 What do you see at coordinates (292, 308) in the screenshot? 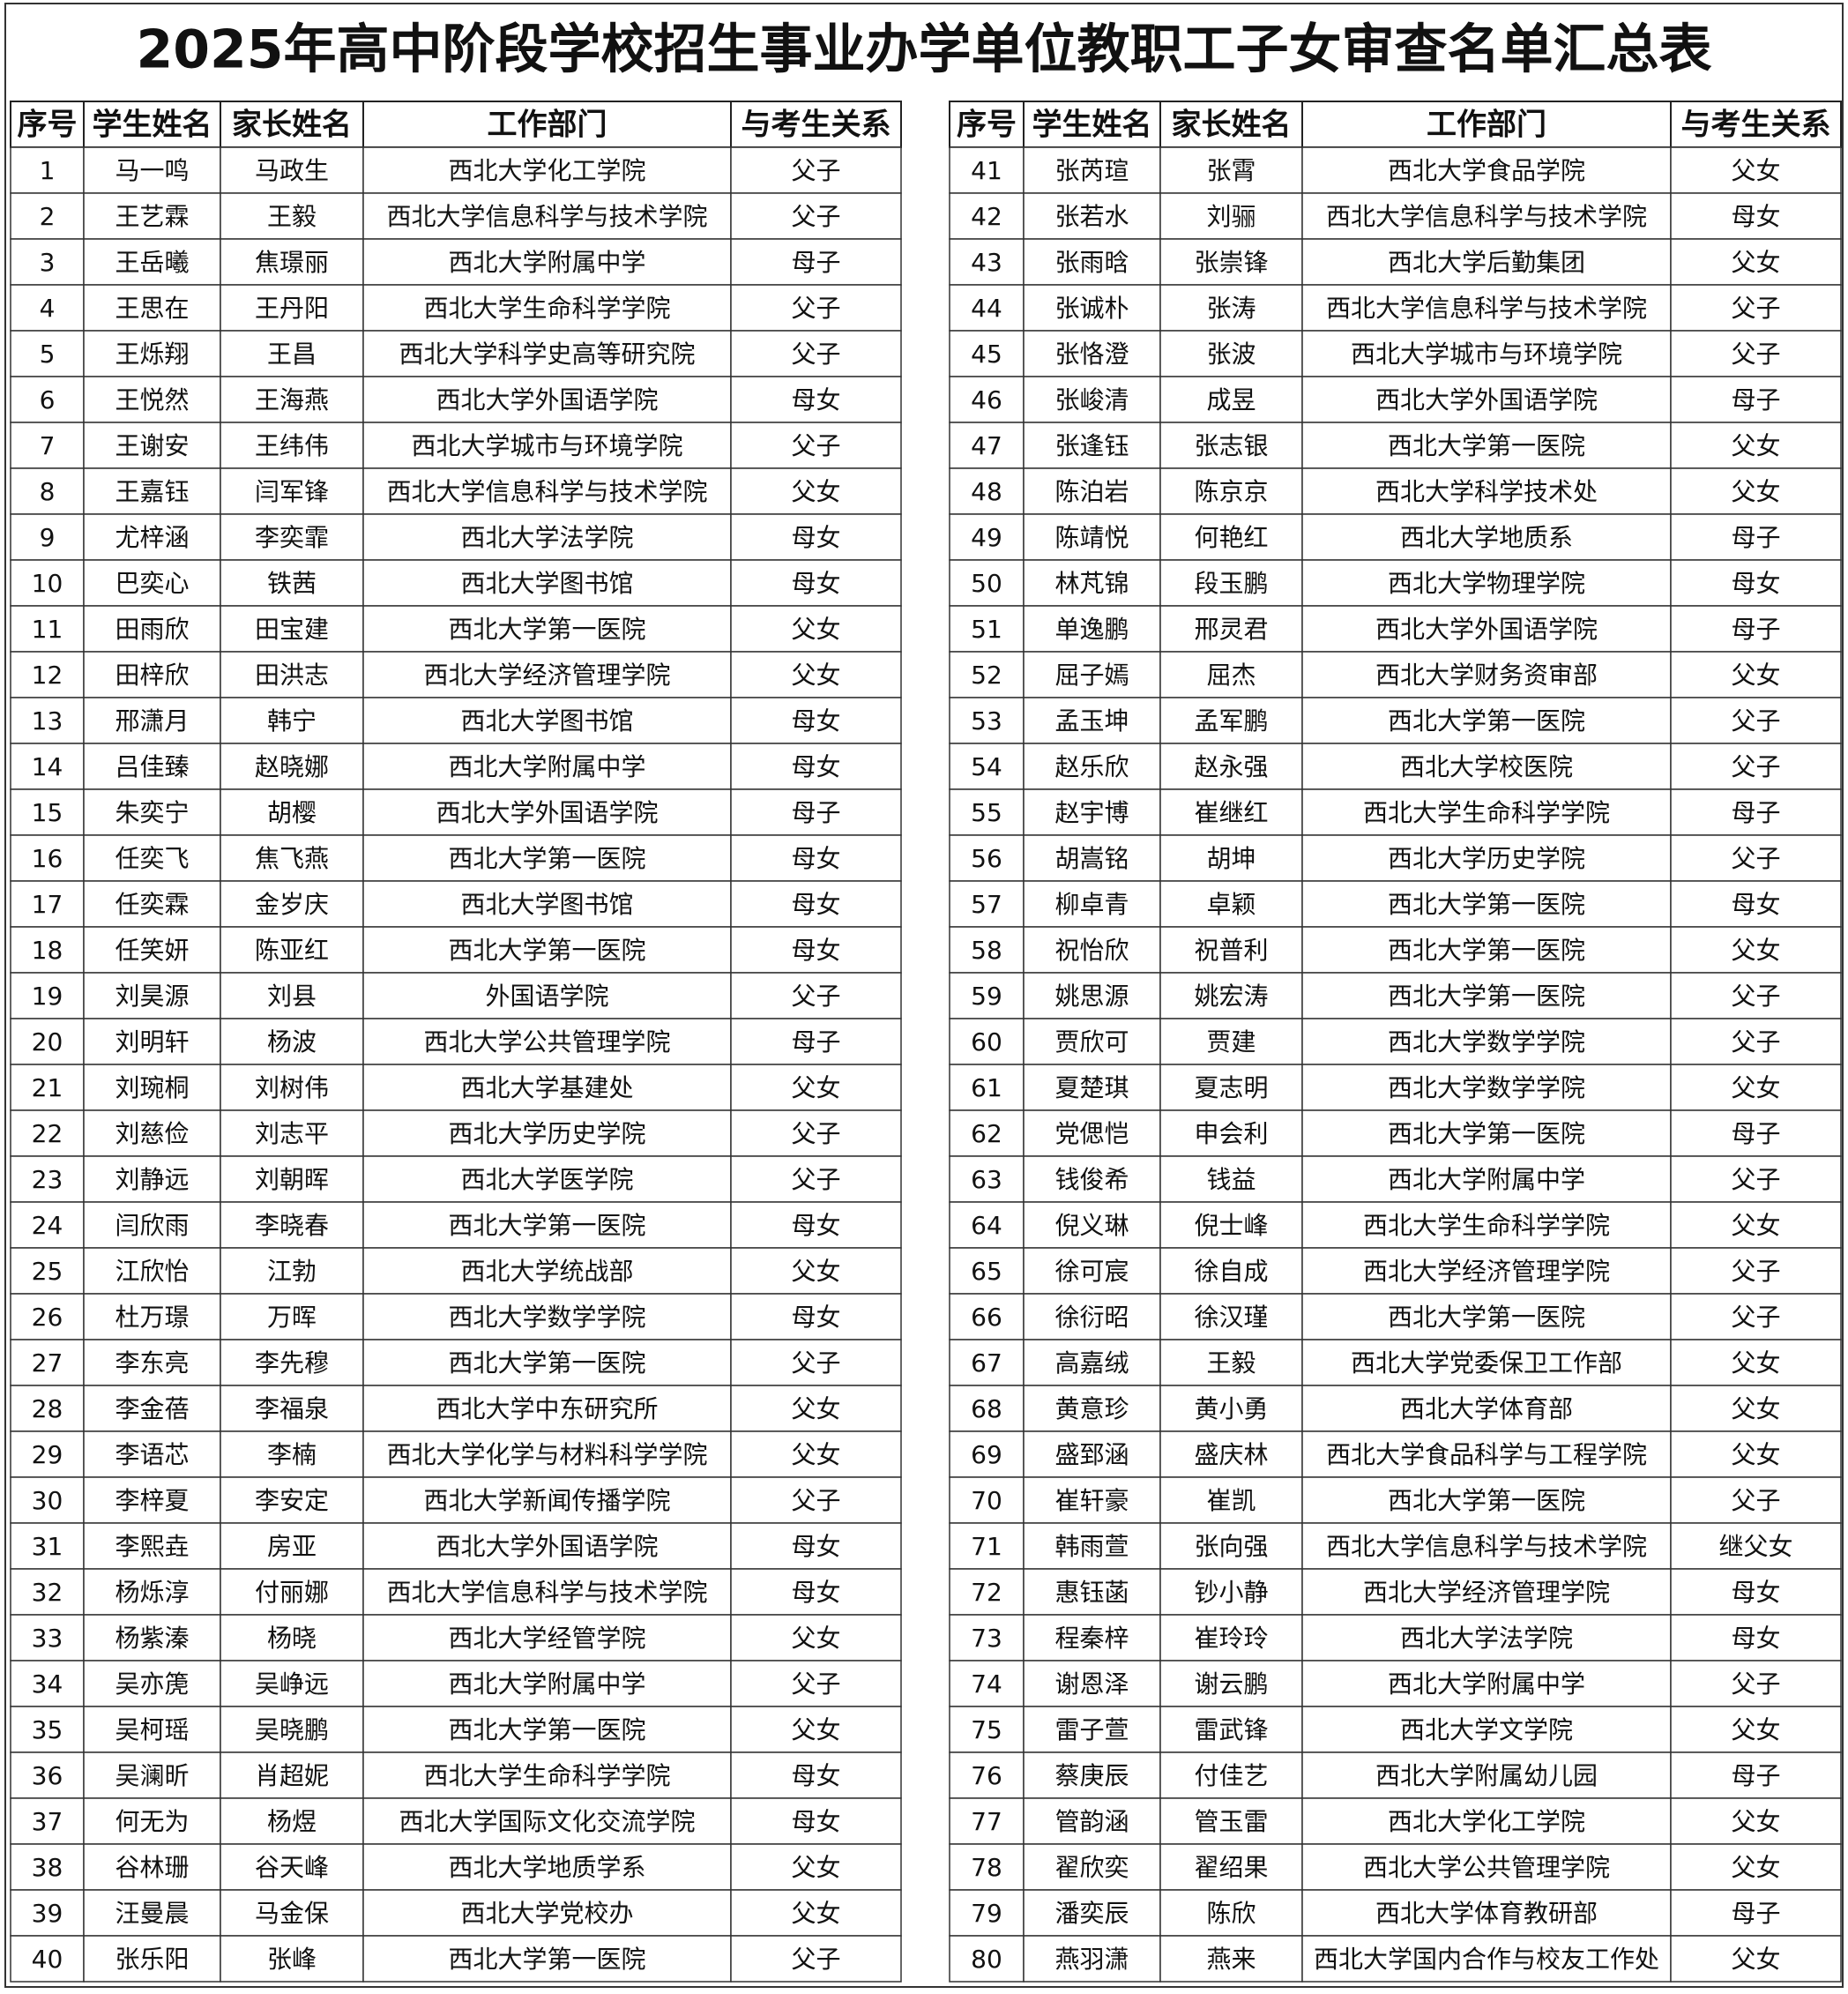
I see `cell-text: 王丹阳` at bounding box center [292, 308].